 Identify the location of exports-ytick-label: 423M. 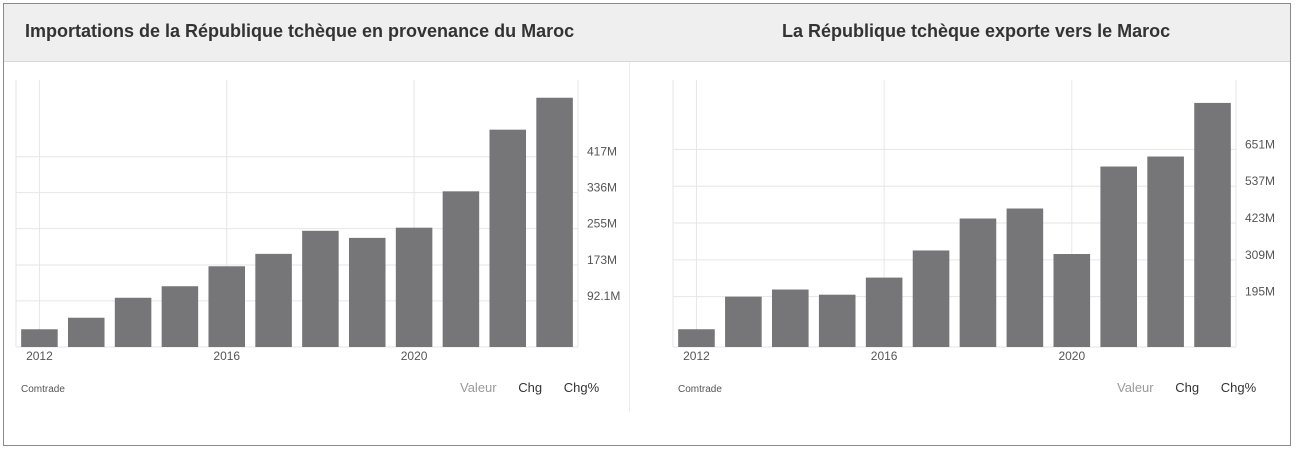
(1260, 218).